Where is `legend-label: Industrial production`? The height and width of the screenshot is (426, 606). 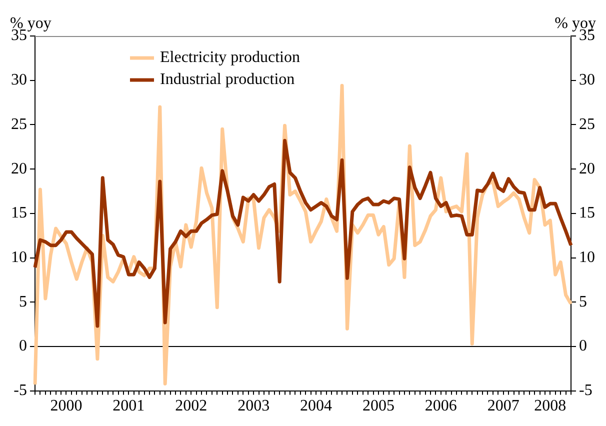 legend-label: Industrial production is located at coordinates (227, 79).